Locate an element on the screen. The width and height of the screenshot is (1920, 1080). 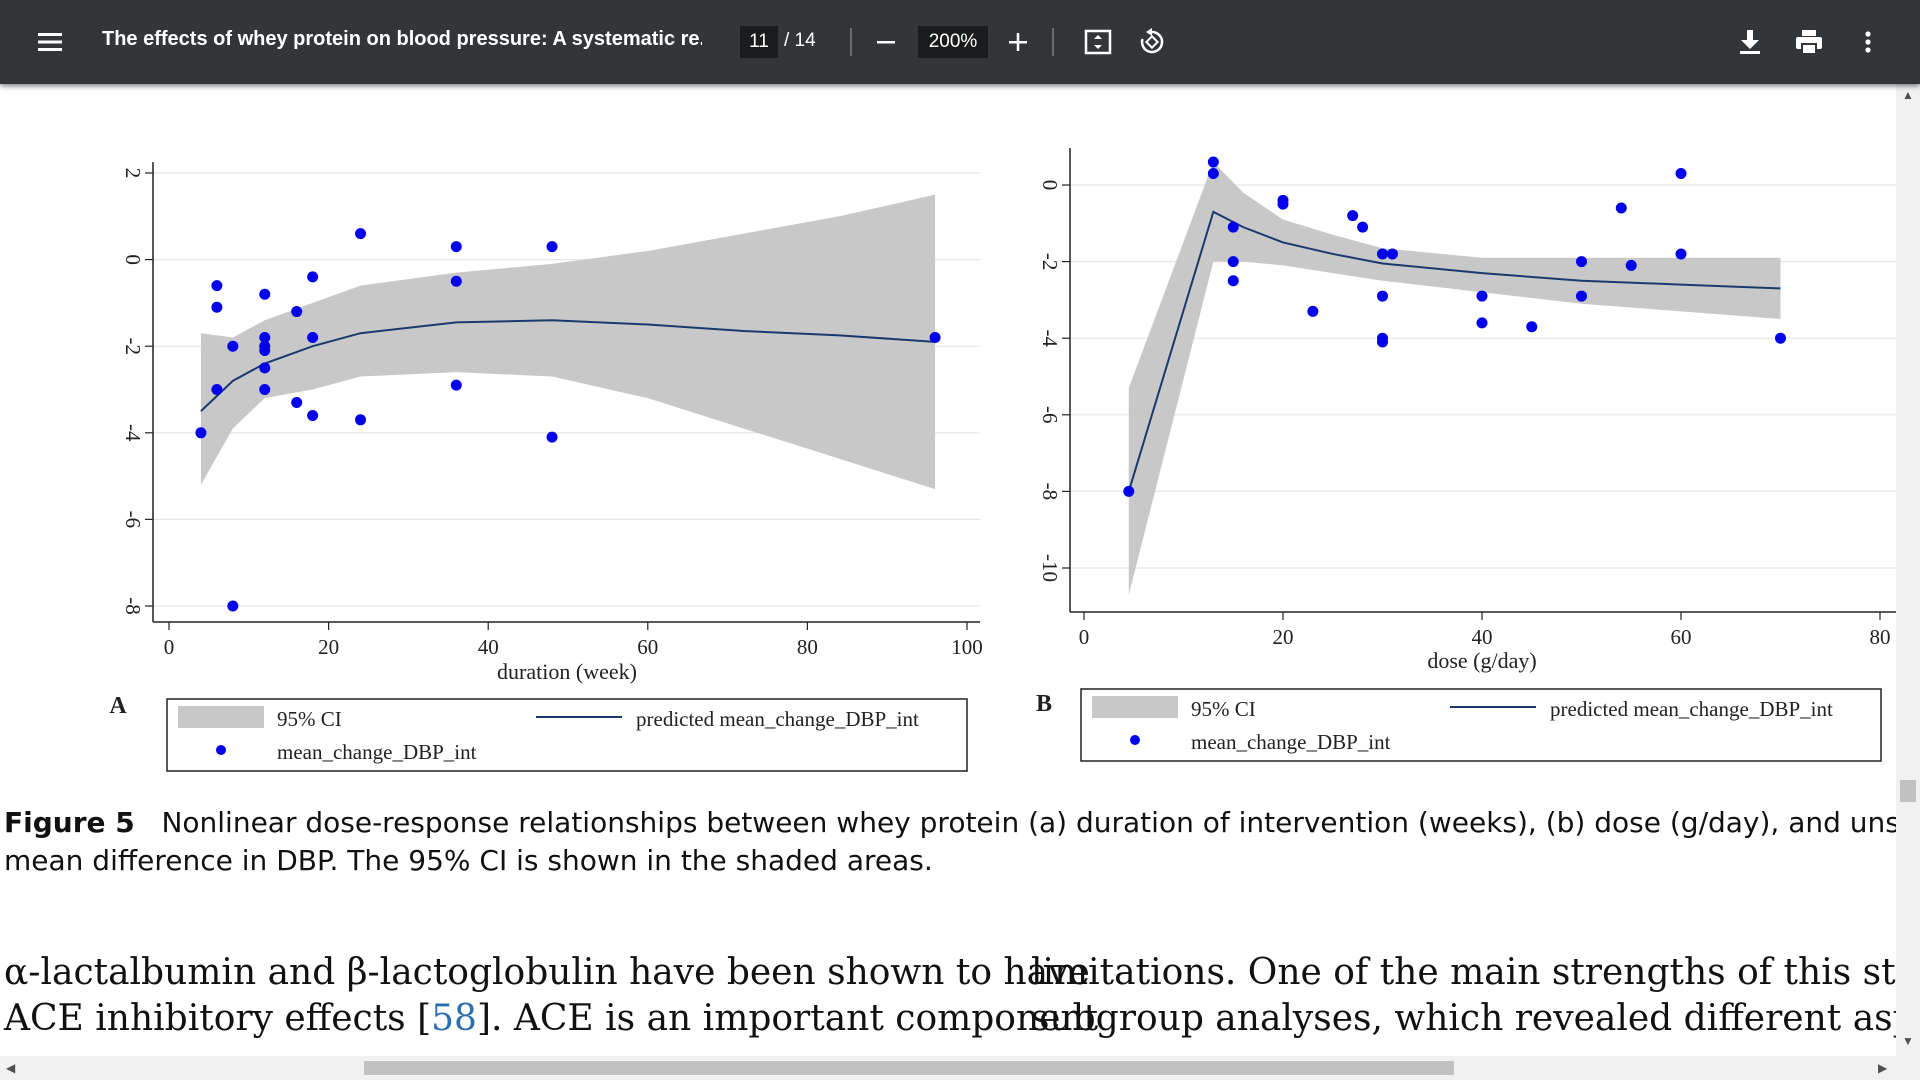
vertical-scrollbar: ▲ ▼ is located at coordinates (1908, 570).